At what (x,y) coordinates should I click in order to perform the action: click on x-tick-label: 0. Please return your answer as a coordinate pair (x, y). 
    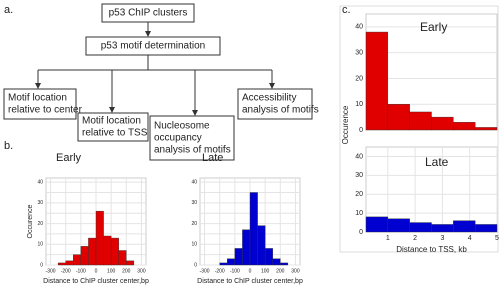
    Looking at the image, I should click on (250, 271).